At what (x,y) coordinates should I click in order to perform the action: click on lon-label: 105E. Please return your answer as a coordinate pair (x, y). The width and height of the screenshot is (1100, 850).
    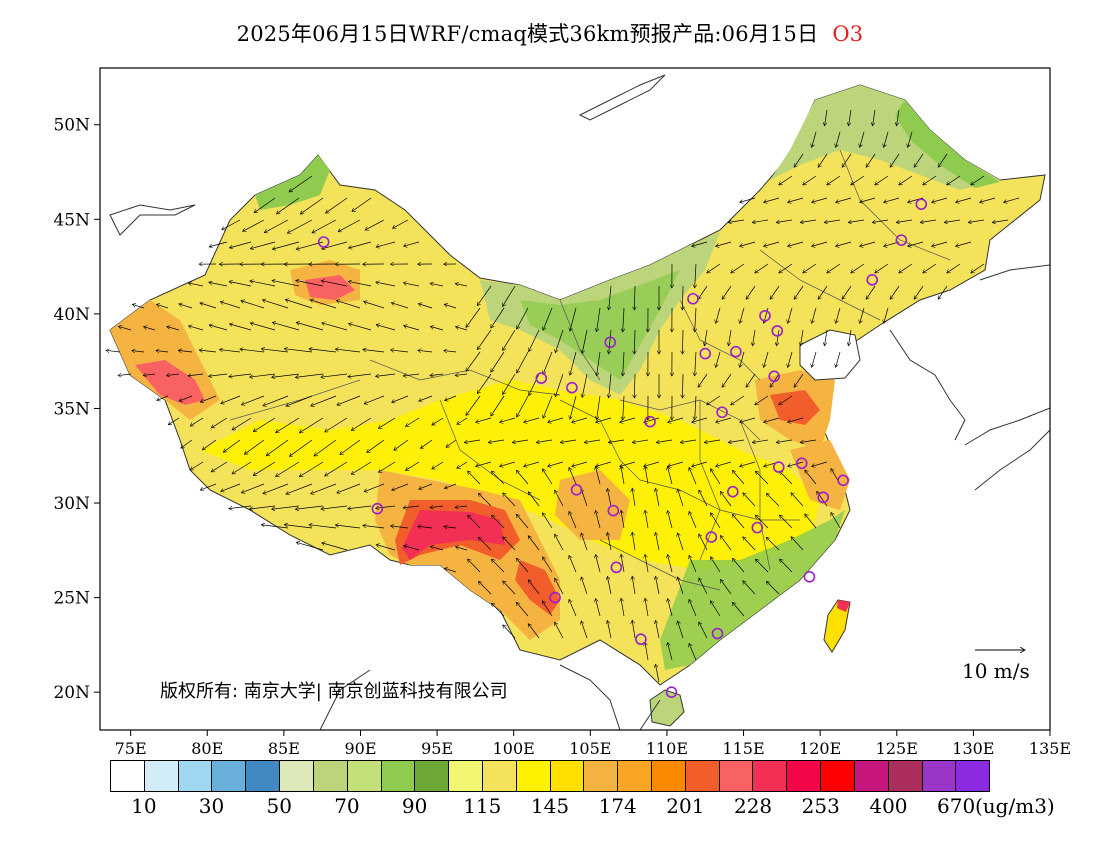
    Looking at the image, I should click on (590, 748).